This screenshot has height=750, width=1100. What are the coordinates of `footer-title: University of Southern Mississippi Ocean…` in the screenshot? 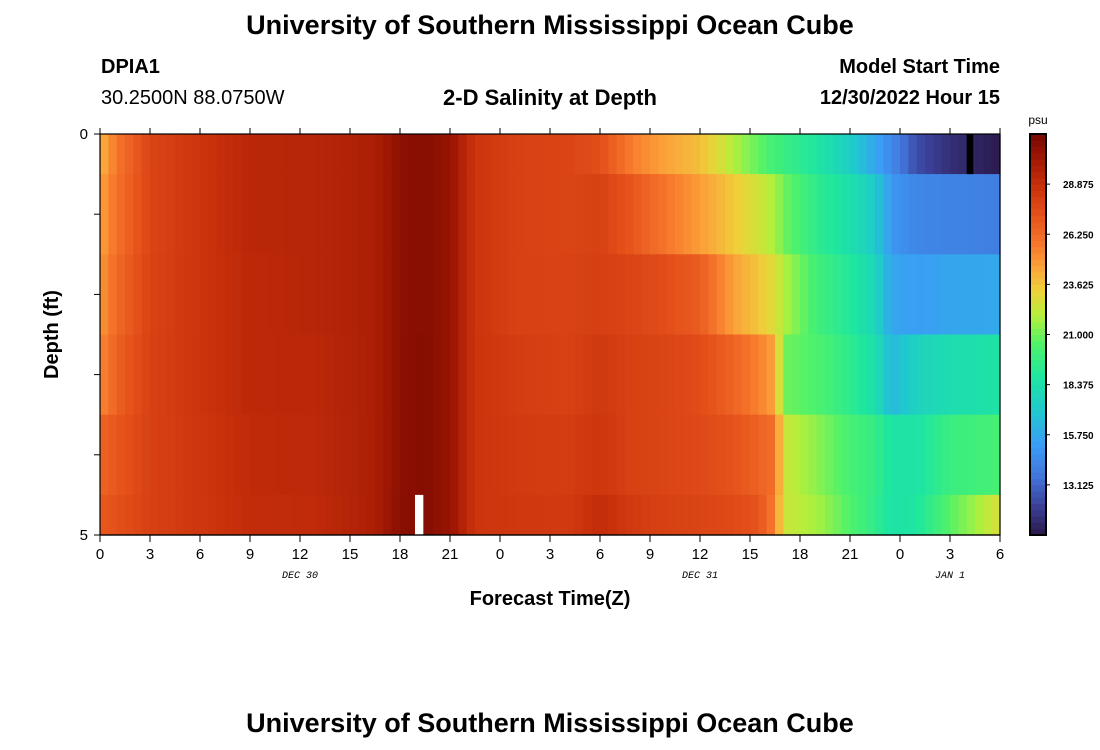 It's located at (550, 723).